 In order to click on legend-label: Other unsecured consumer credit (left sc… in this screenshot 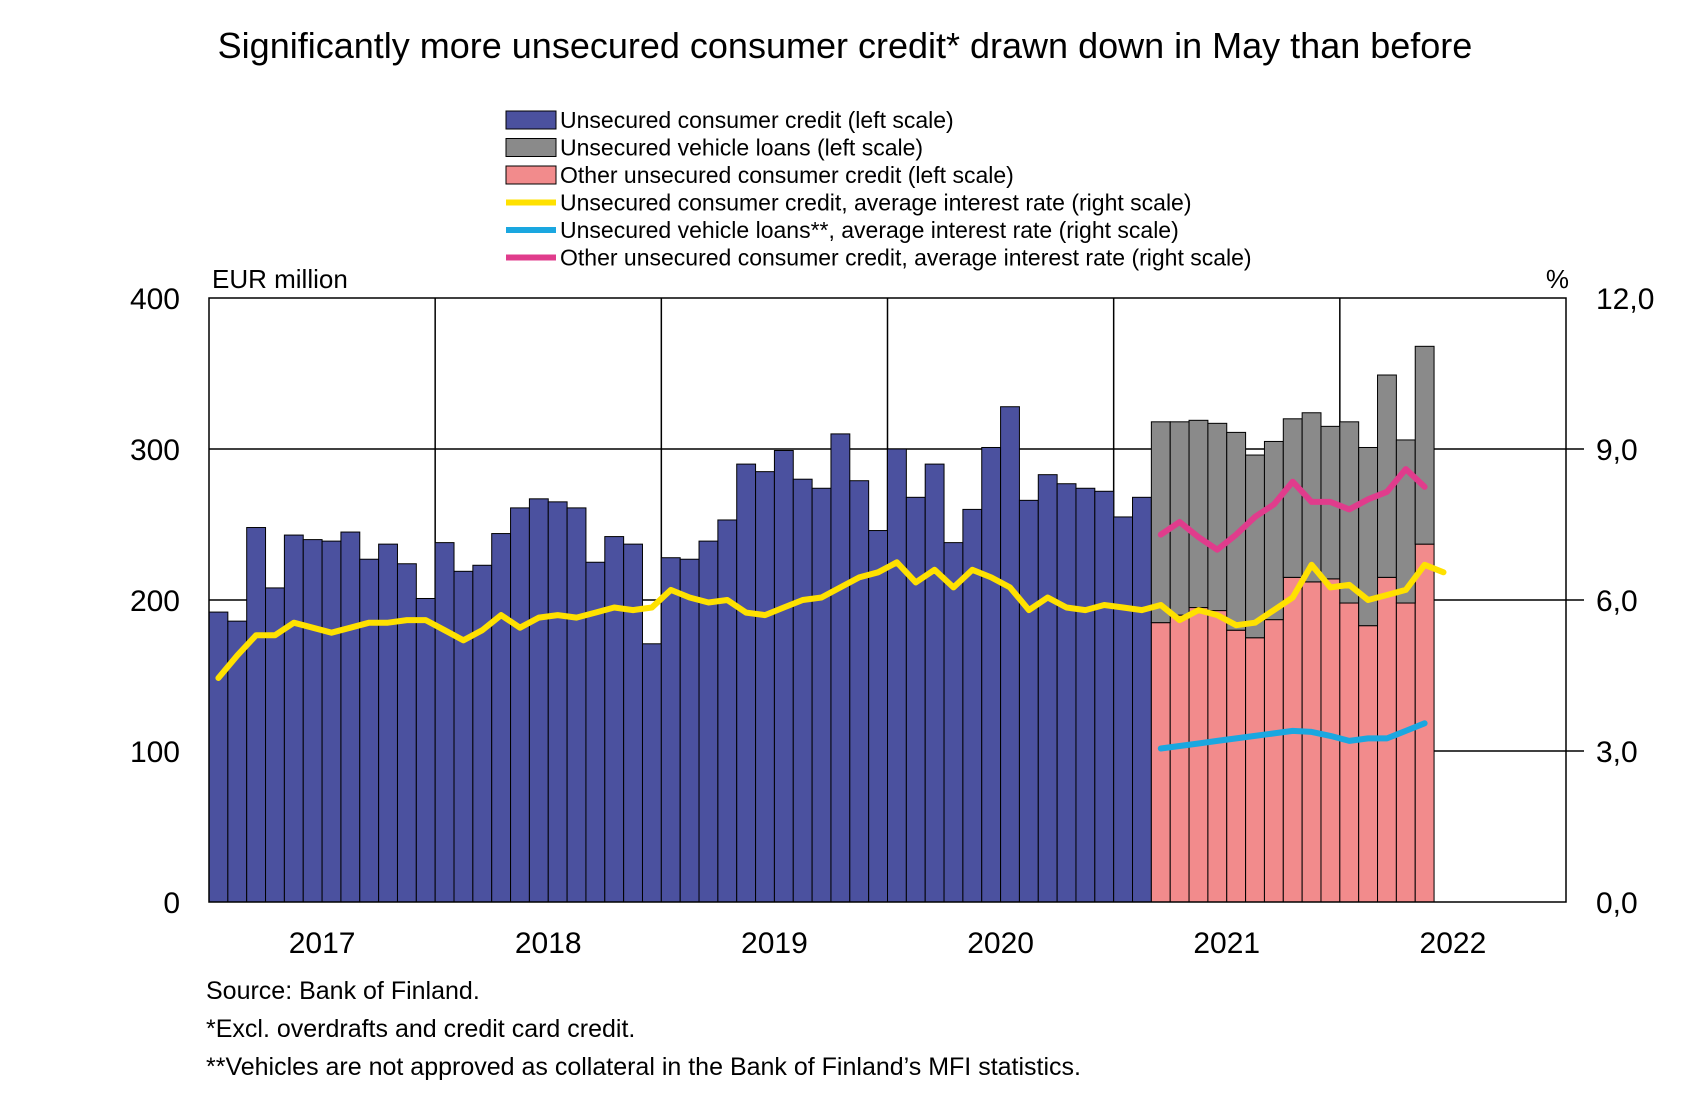, I will do `click(787, 175)`.